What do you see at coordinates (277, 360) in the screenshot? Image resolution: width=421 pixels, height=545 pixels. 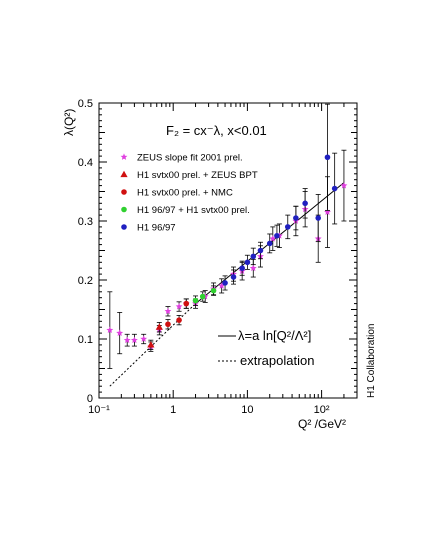 I see `extrapolation-legend-label: extrapolation` at bounding box center [277, 360].